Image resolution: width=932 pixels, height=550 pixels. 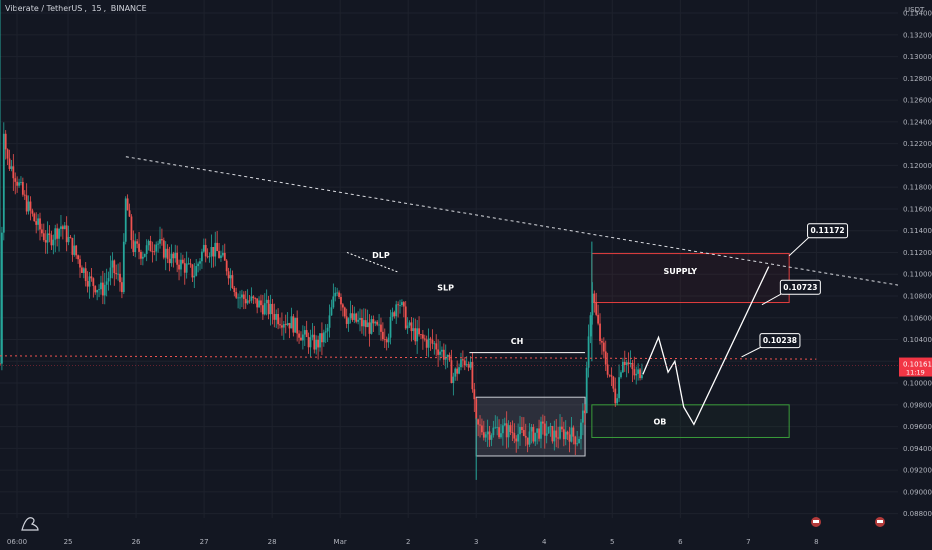 What do you see at coordinates (915, 10) in the screenshot?
I see `currency-label: USDT` at bounding box center [915, 10].